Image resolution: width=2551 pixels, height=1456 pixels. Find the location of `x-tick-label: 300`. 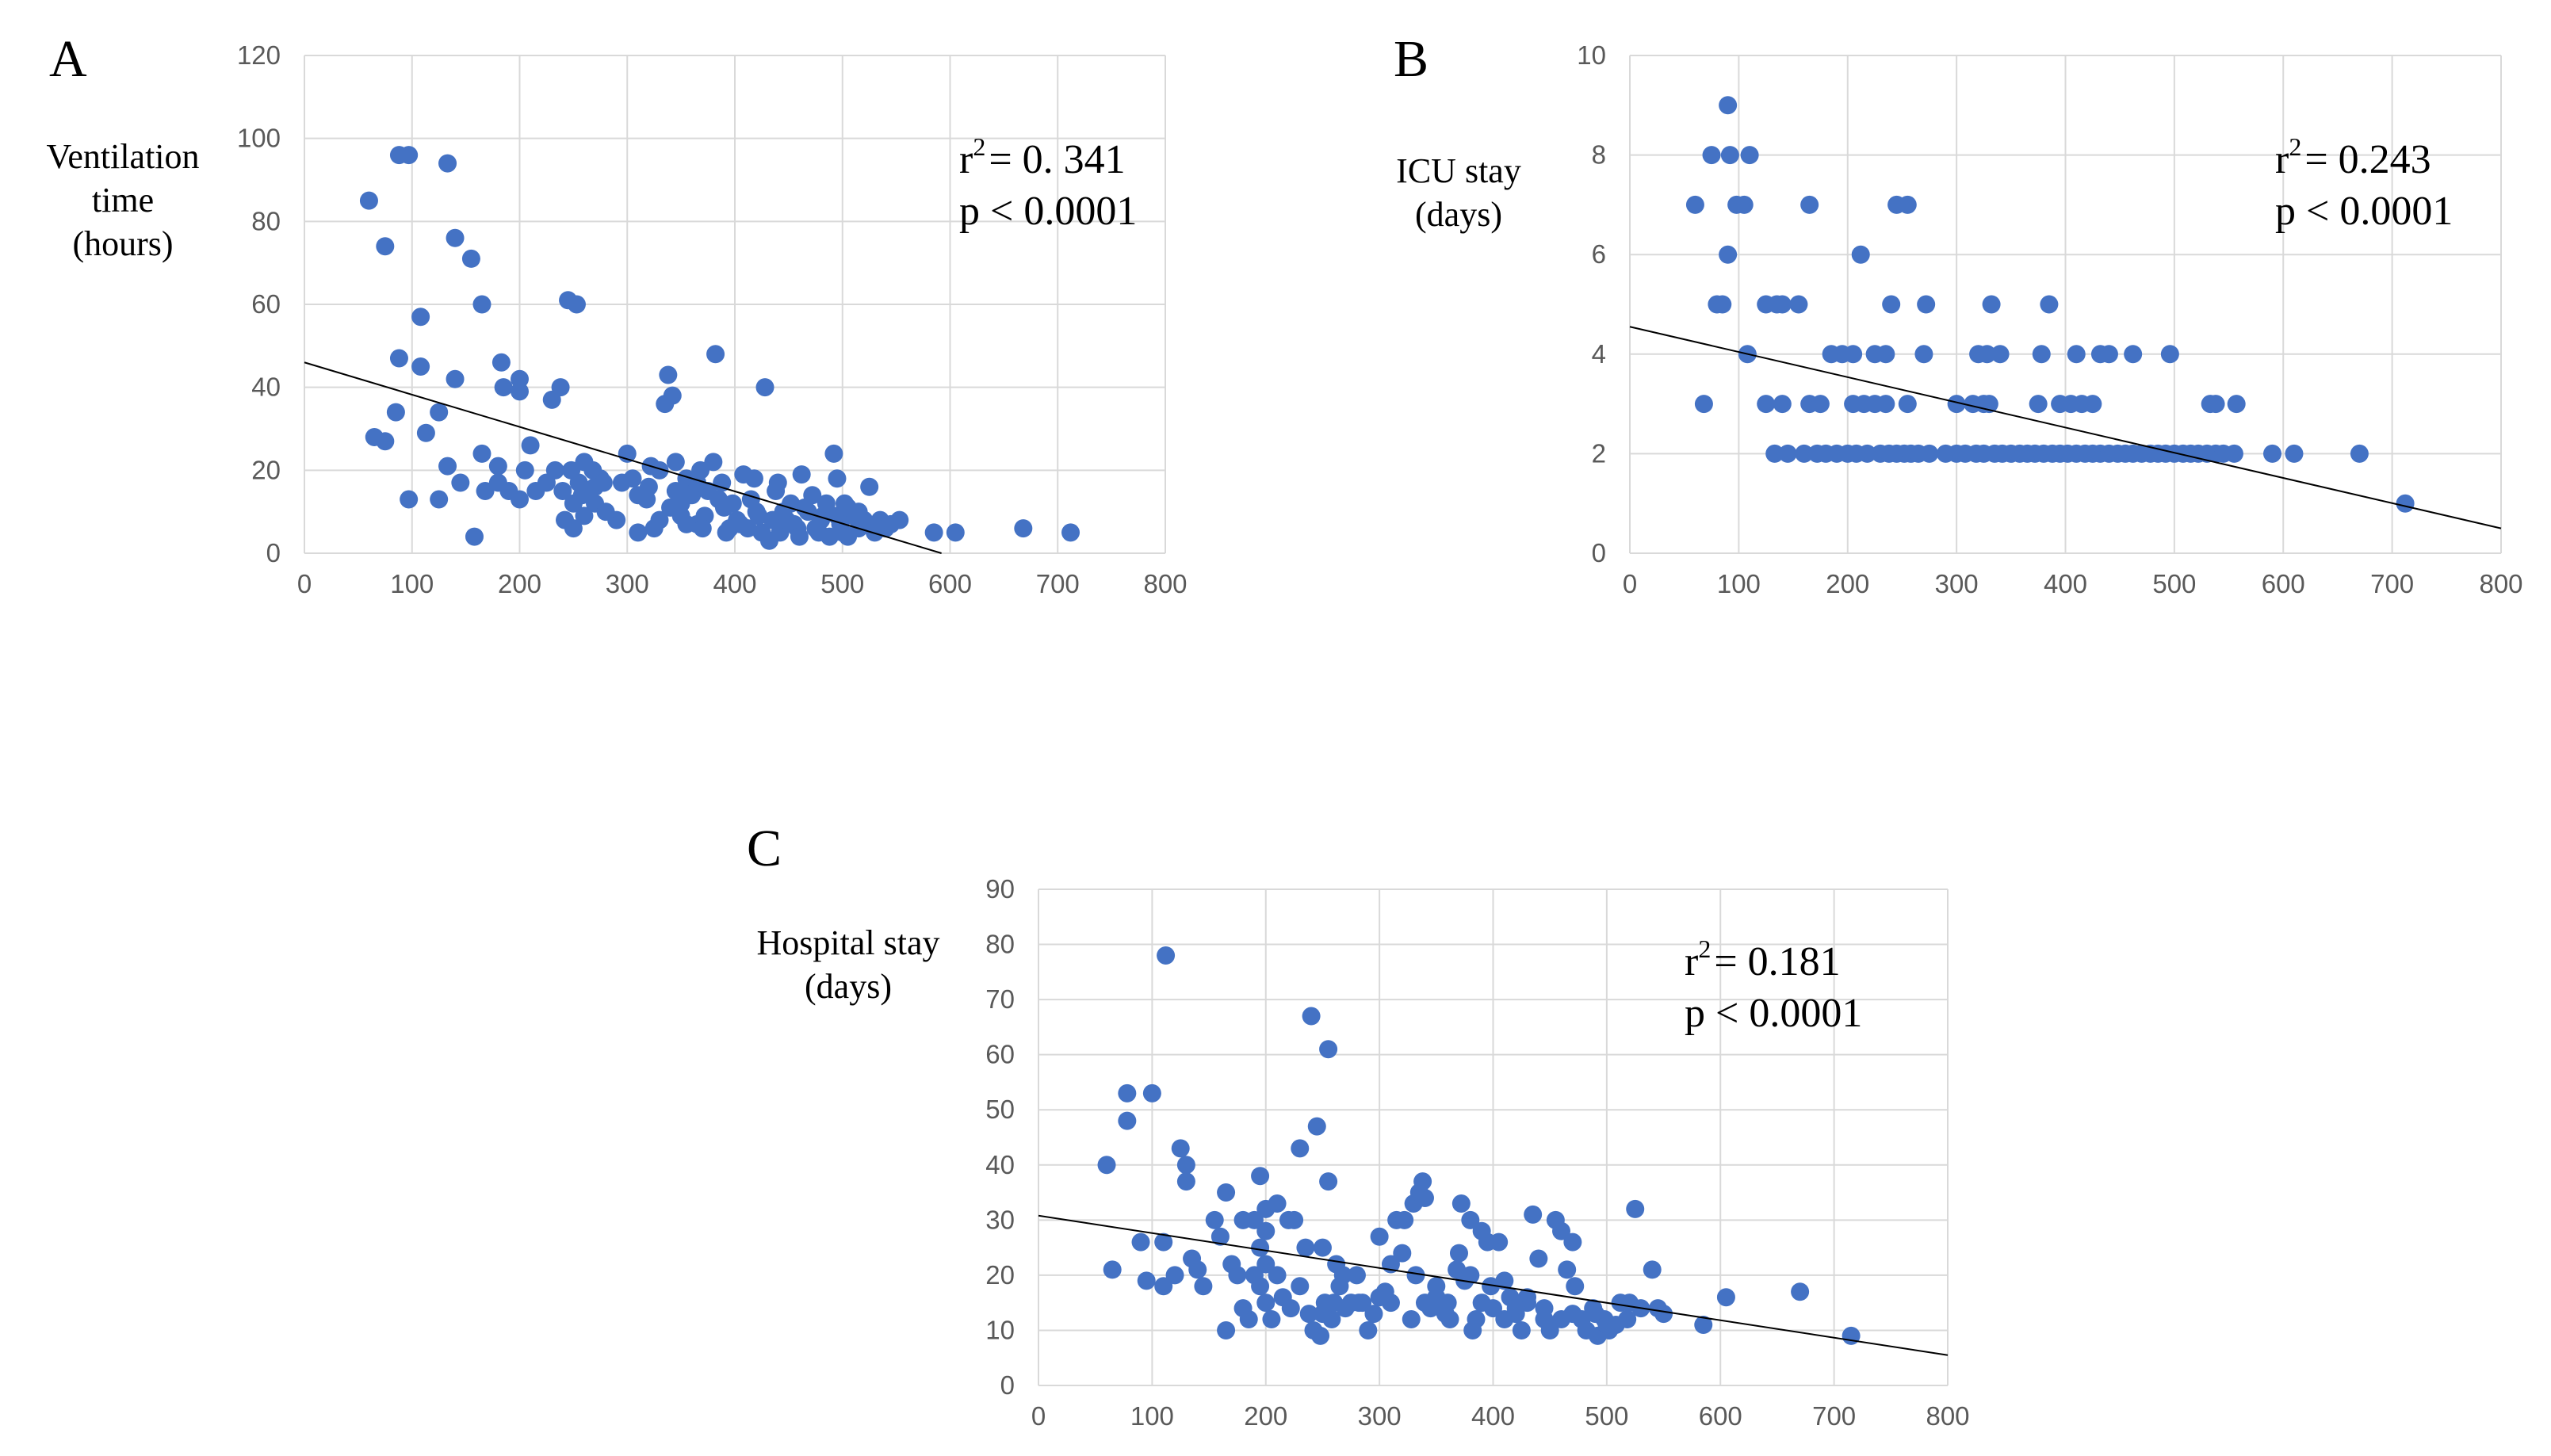

x-tick-label: 300 is located at coordinates (628, 583).